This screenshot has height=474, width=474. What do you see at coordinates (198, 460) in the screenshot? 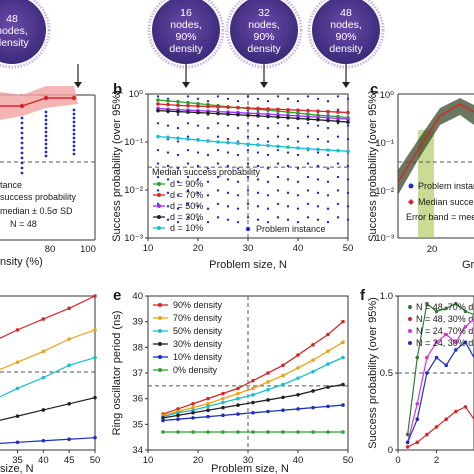
I see `x-tick: 20` at bounding box center [198, 460].